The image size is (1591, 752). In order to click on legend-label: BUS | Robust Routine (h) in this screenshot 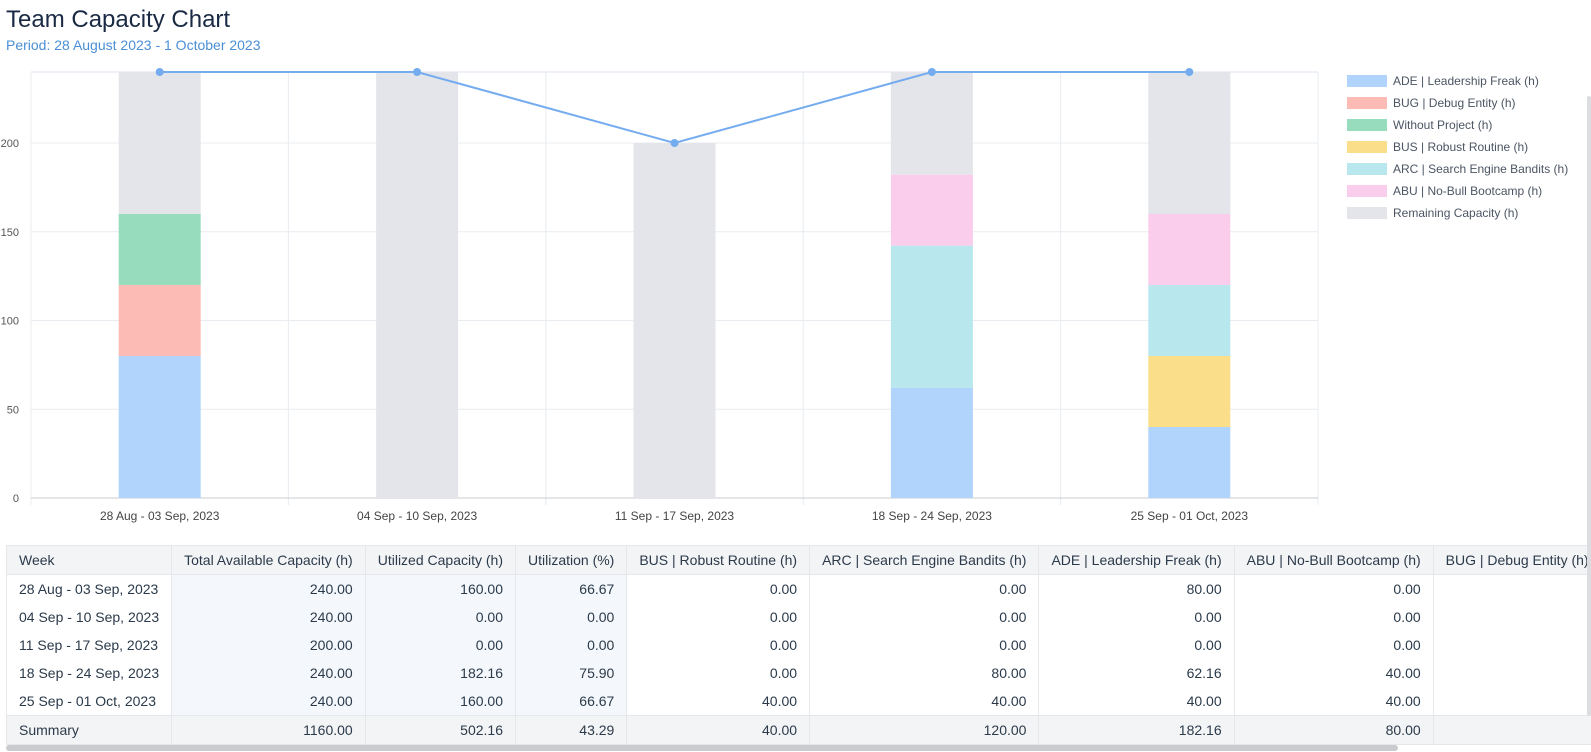, I will do `click(1461, 147)`.